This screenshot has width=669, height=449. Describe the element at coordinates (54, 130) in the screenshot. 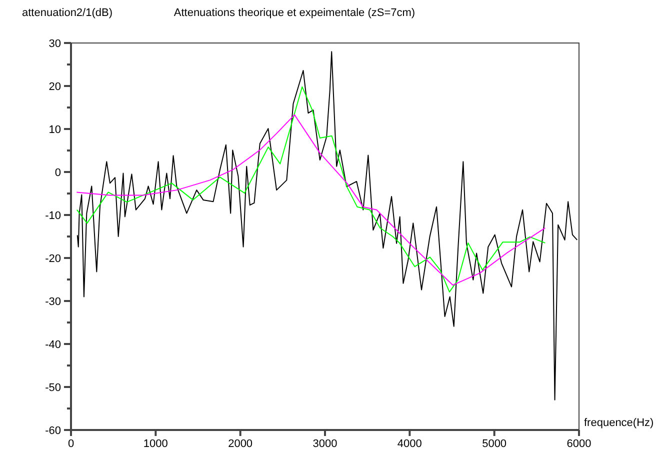

I see `y-tick-label: 10` at that location.